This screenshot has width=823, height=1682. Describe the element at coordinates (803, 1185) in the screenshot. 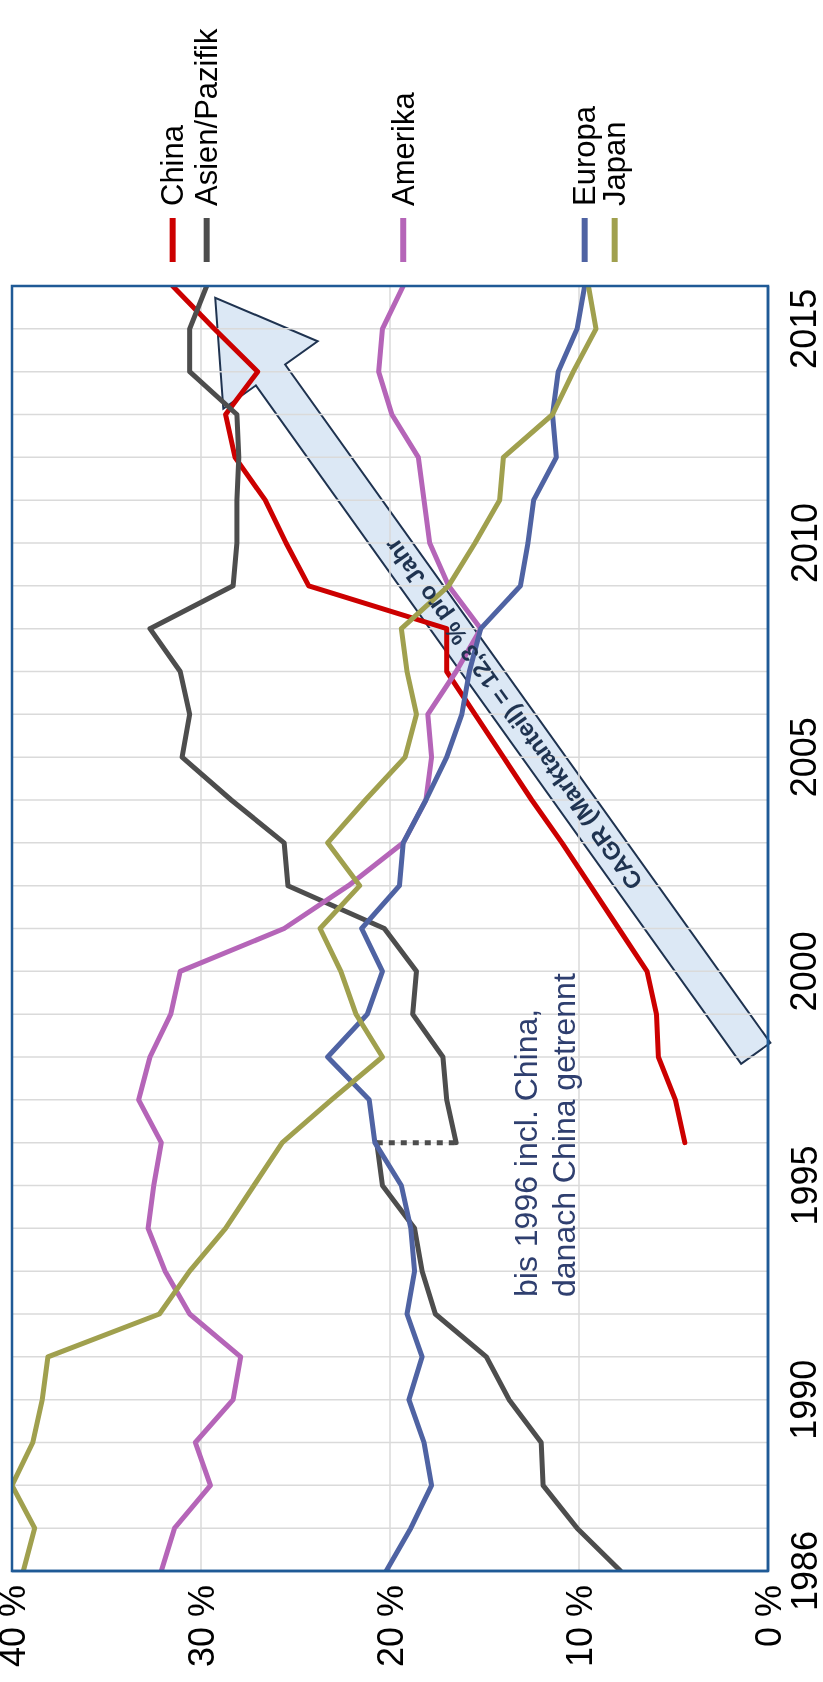

I see `y-tick-label: 1995` at that location.